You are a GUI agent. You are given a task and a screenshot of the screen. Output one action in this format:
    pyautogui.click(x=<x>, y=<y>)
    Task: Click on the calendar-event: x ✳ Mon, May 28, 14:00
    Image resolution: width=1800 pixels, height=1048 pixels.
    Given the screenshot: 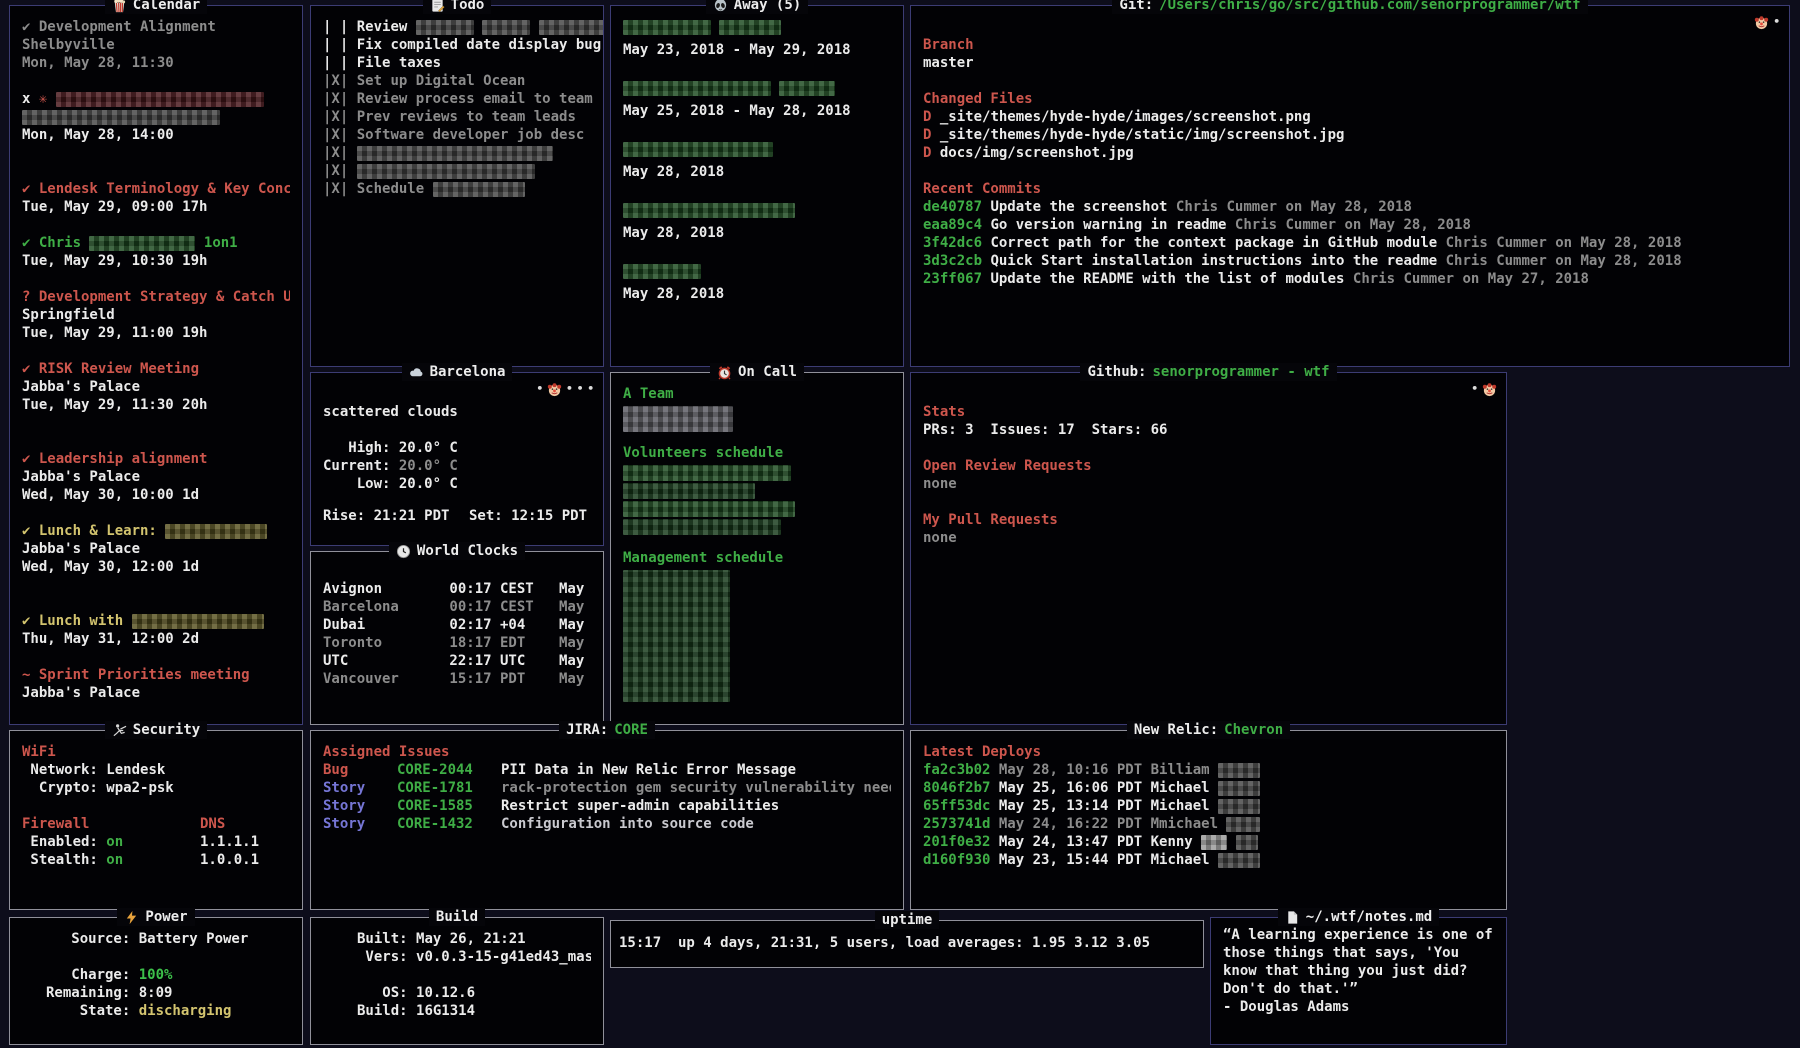 What is the action you would take?
    pyautogui.click(x=156, y=117)
    